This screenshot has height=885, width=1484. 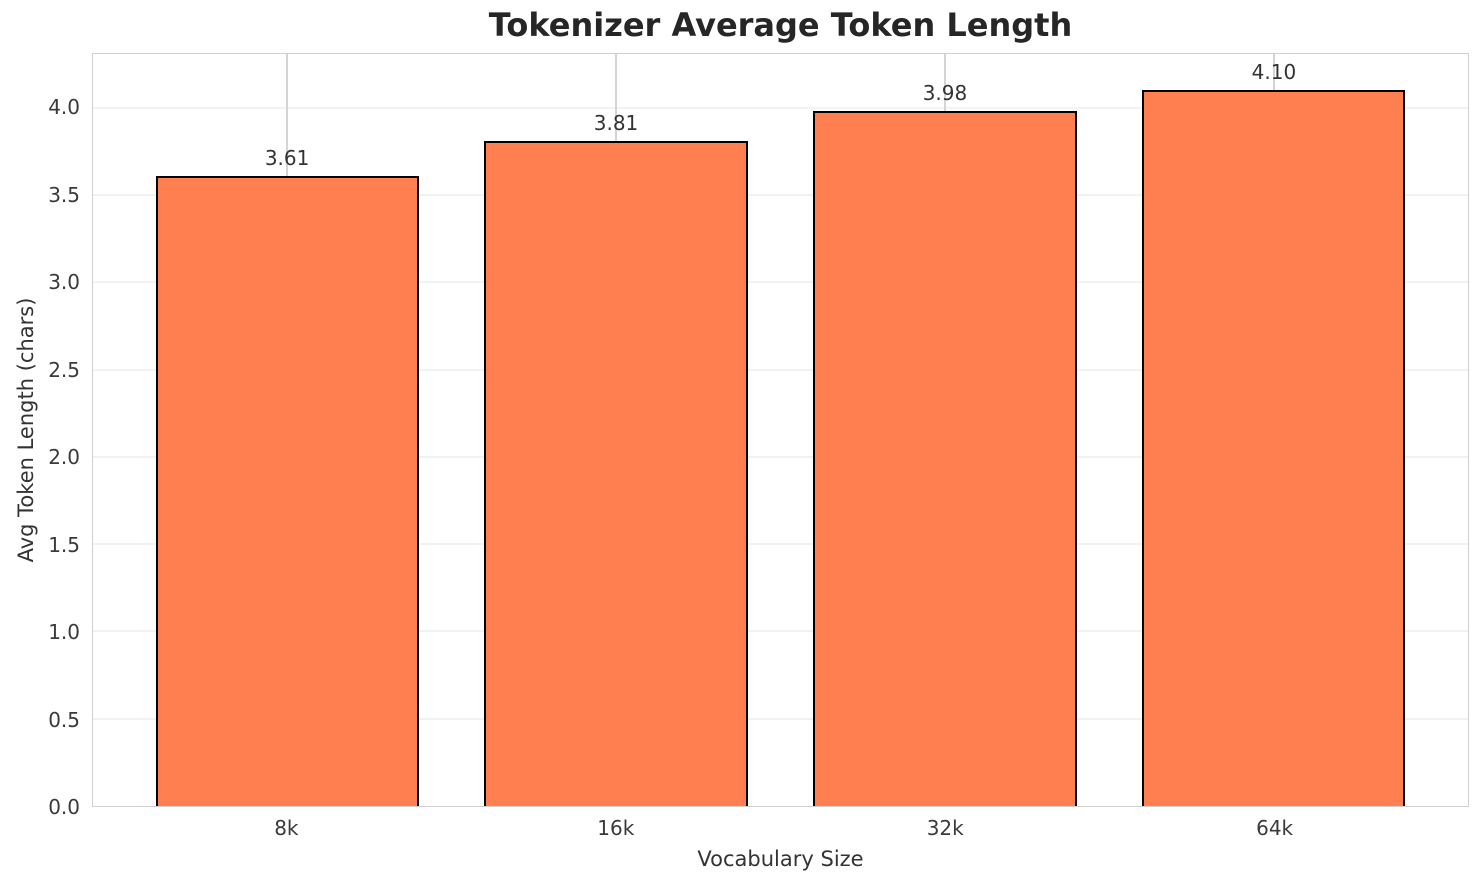 I want to click on bar-32k, so click(x=945, y=458).